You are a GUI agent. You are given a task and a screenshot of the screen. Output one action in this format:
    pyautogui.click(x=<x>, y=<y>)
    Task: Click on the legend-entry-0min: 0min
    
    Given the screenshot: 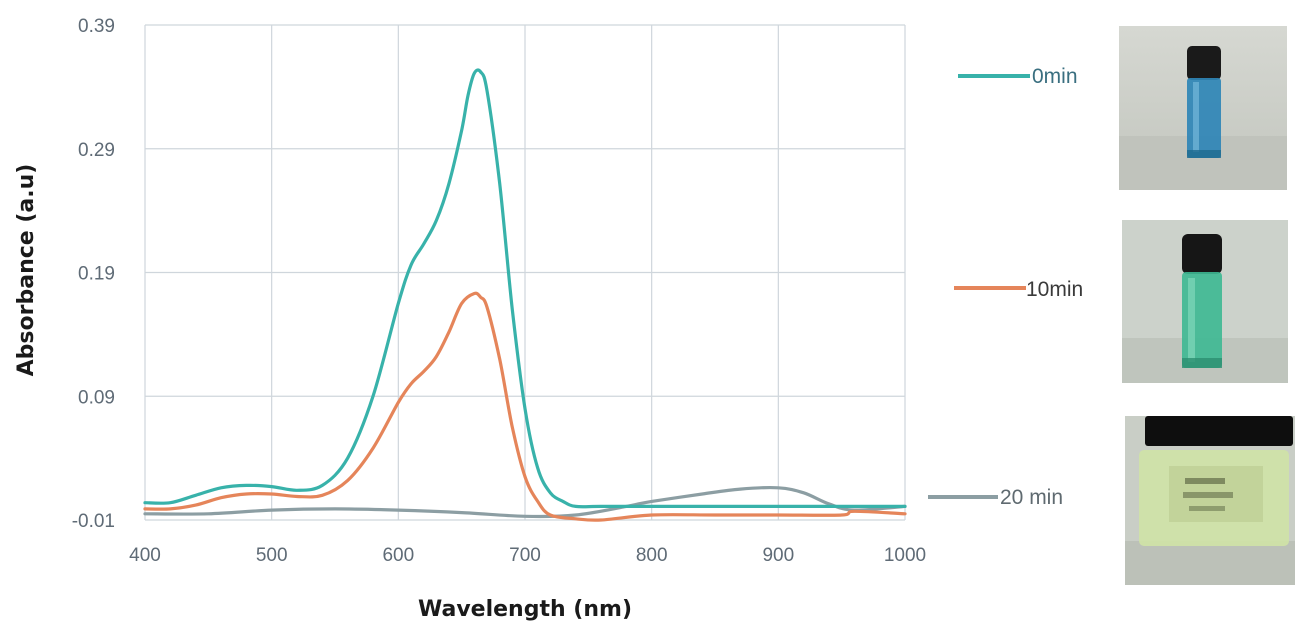 What is the action you would take?
    pyautogui.click(x=1018, y=76)
    